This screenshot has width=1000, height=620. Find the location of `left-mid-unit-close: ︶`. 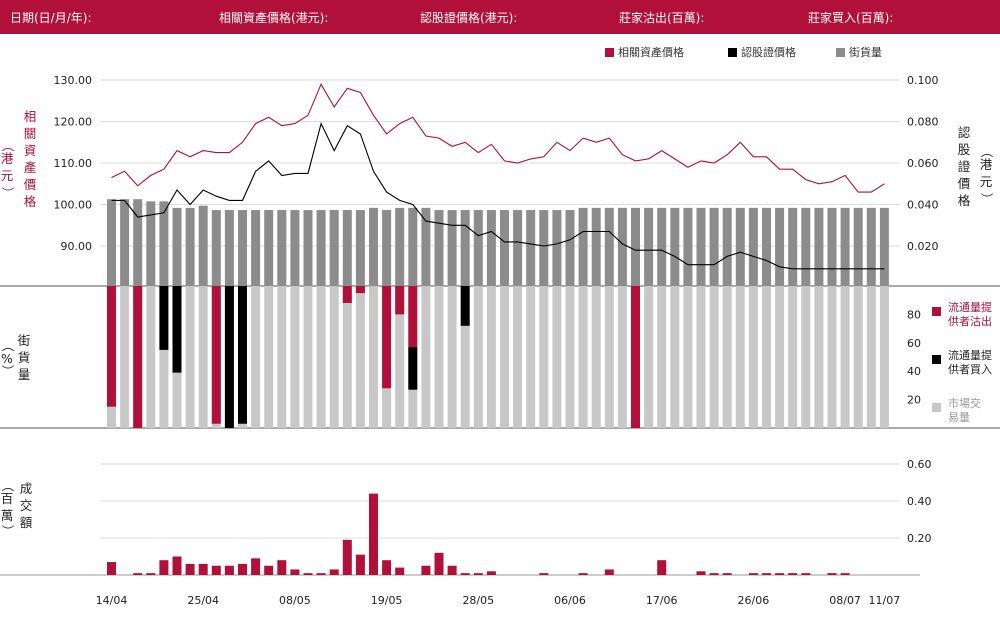

left-mid-unit-close: ︶ is located at coordinates (8, 371).